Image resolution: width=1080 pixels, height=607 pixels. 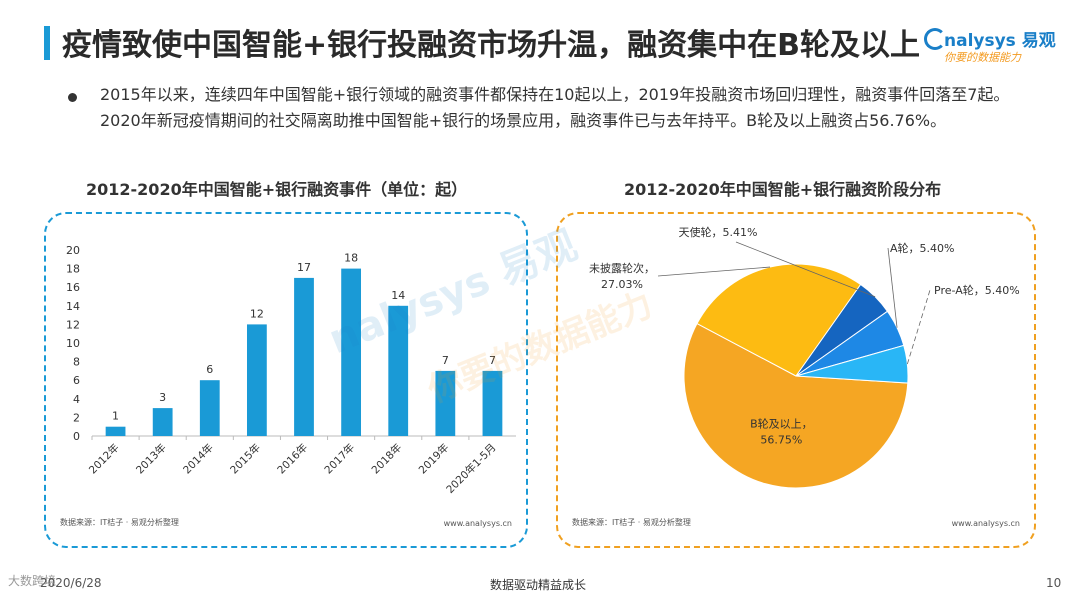 I want to click on bar-chart-site: www.analysys.cn, so click(x=477, y=523).